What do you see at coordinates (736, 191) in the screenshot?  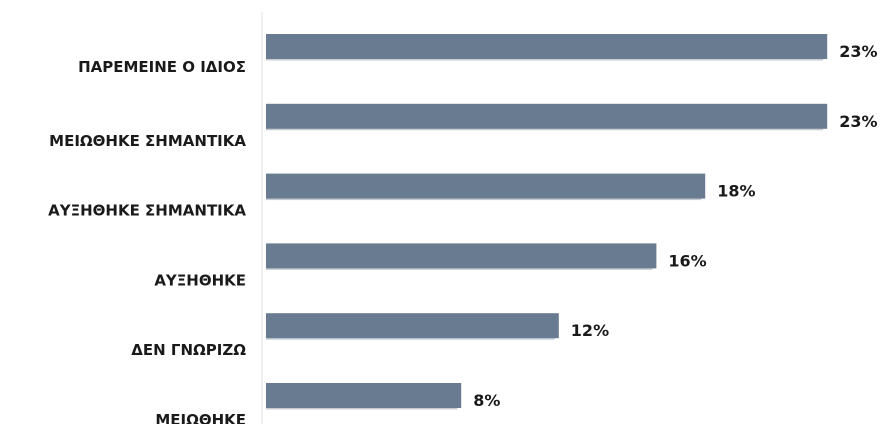 I see `value-label: 18%` at bounding box center [736, 191].